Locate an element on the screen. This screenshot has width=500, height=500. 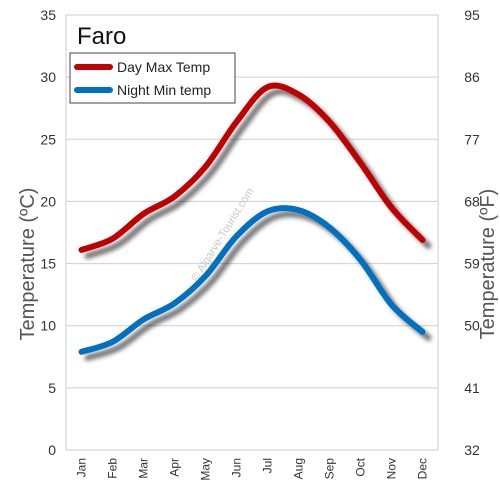
x-tick-feb: Feb is located at coordinates (113, 468).